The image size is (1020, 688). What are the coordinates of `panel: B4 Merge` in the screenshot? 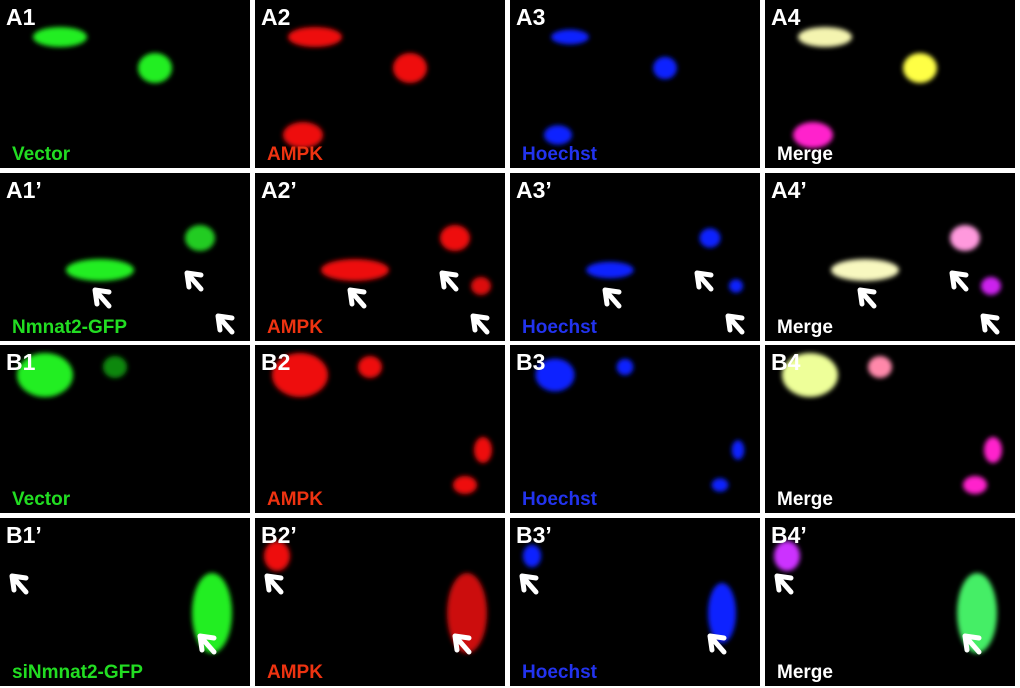 It's located at (890, 429).